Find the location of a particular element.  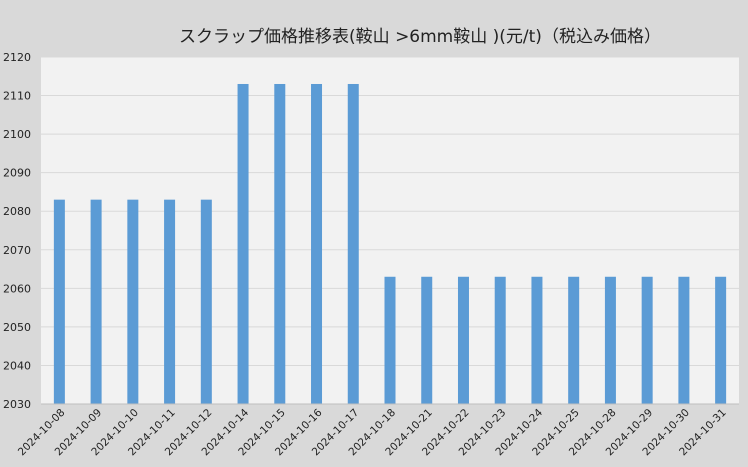

y-tick-label: 2040 is located at coordinates (17, 365).